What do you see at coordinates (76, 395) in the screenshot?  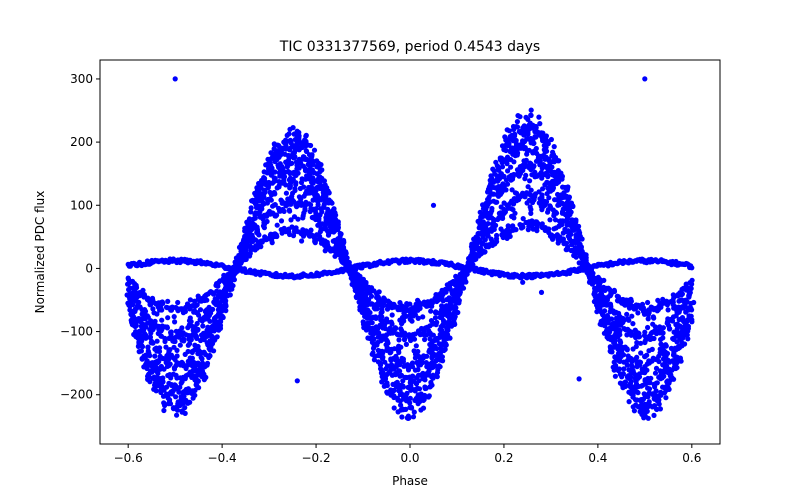 I see `y-tick-label: −200` at bounding box center [76, 395].